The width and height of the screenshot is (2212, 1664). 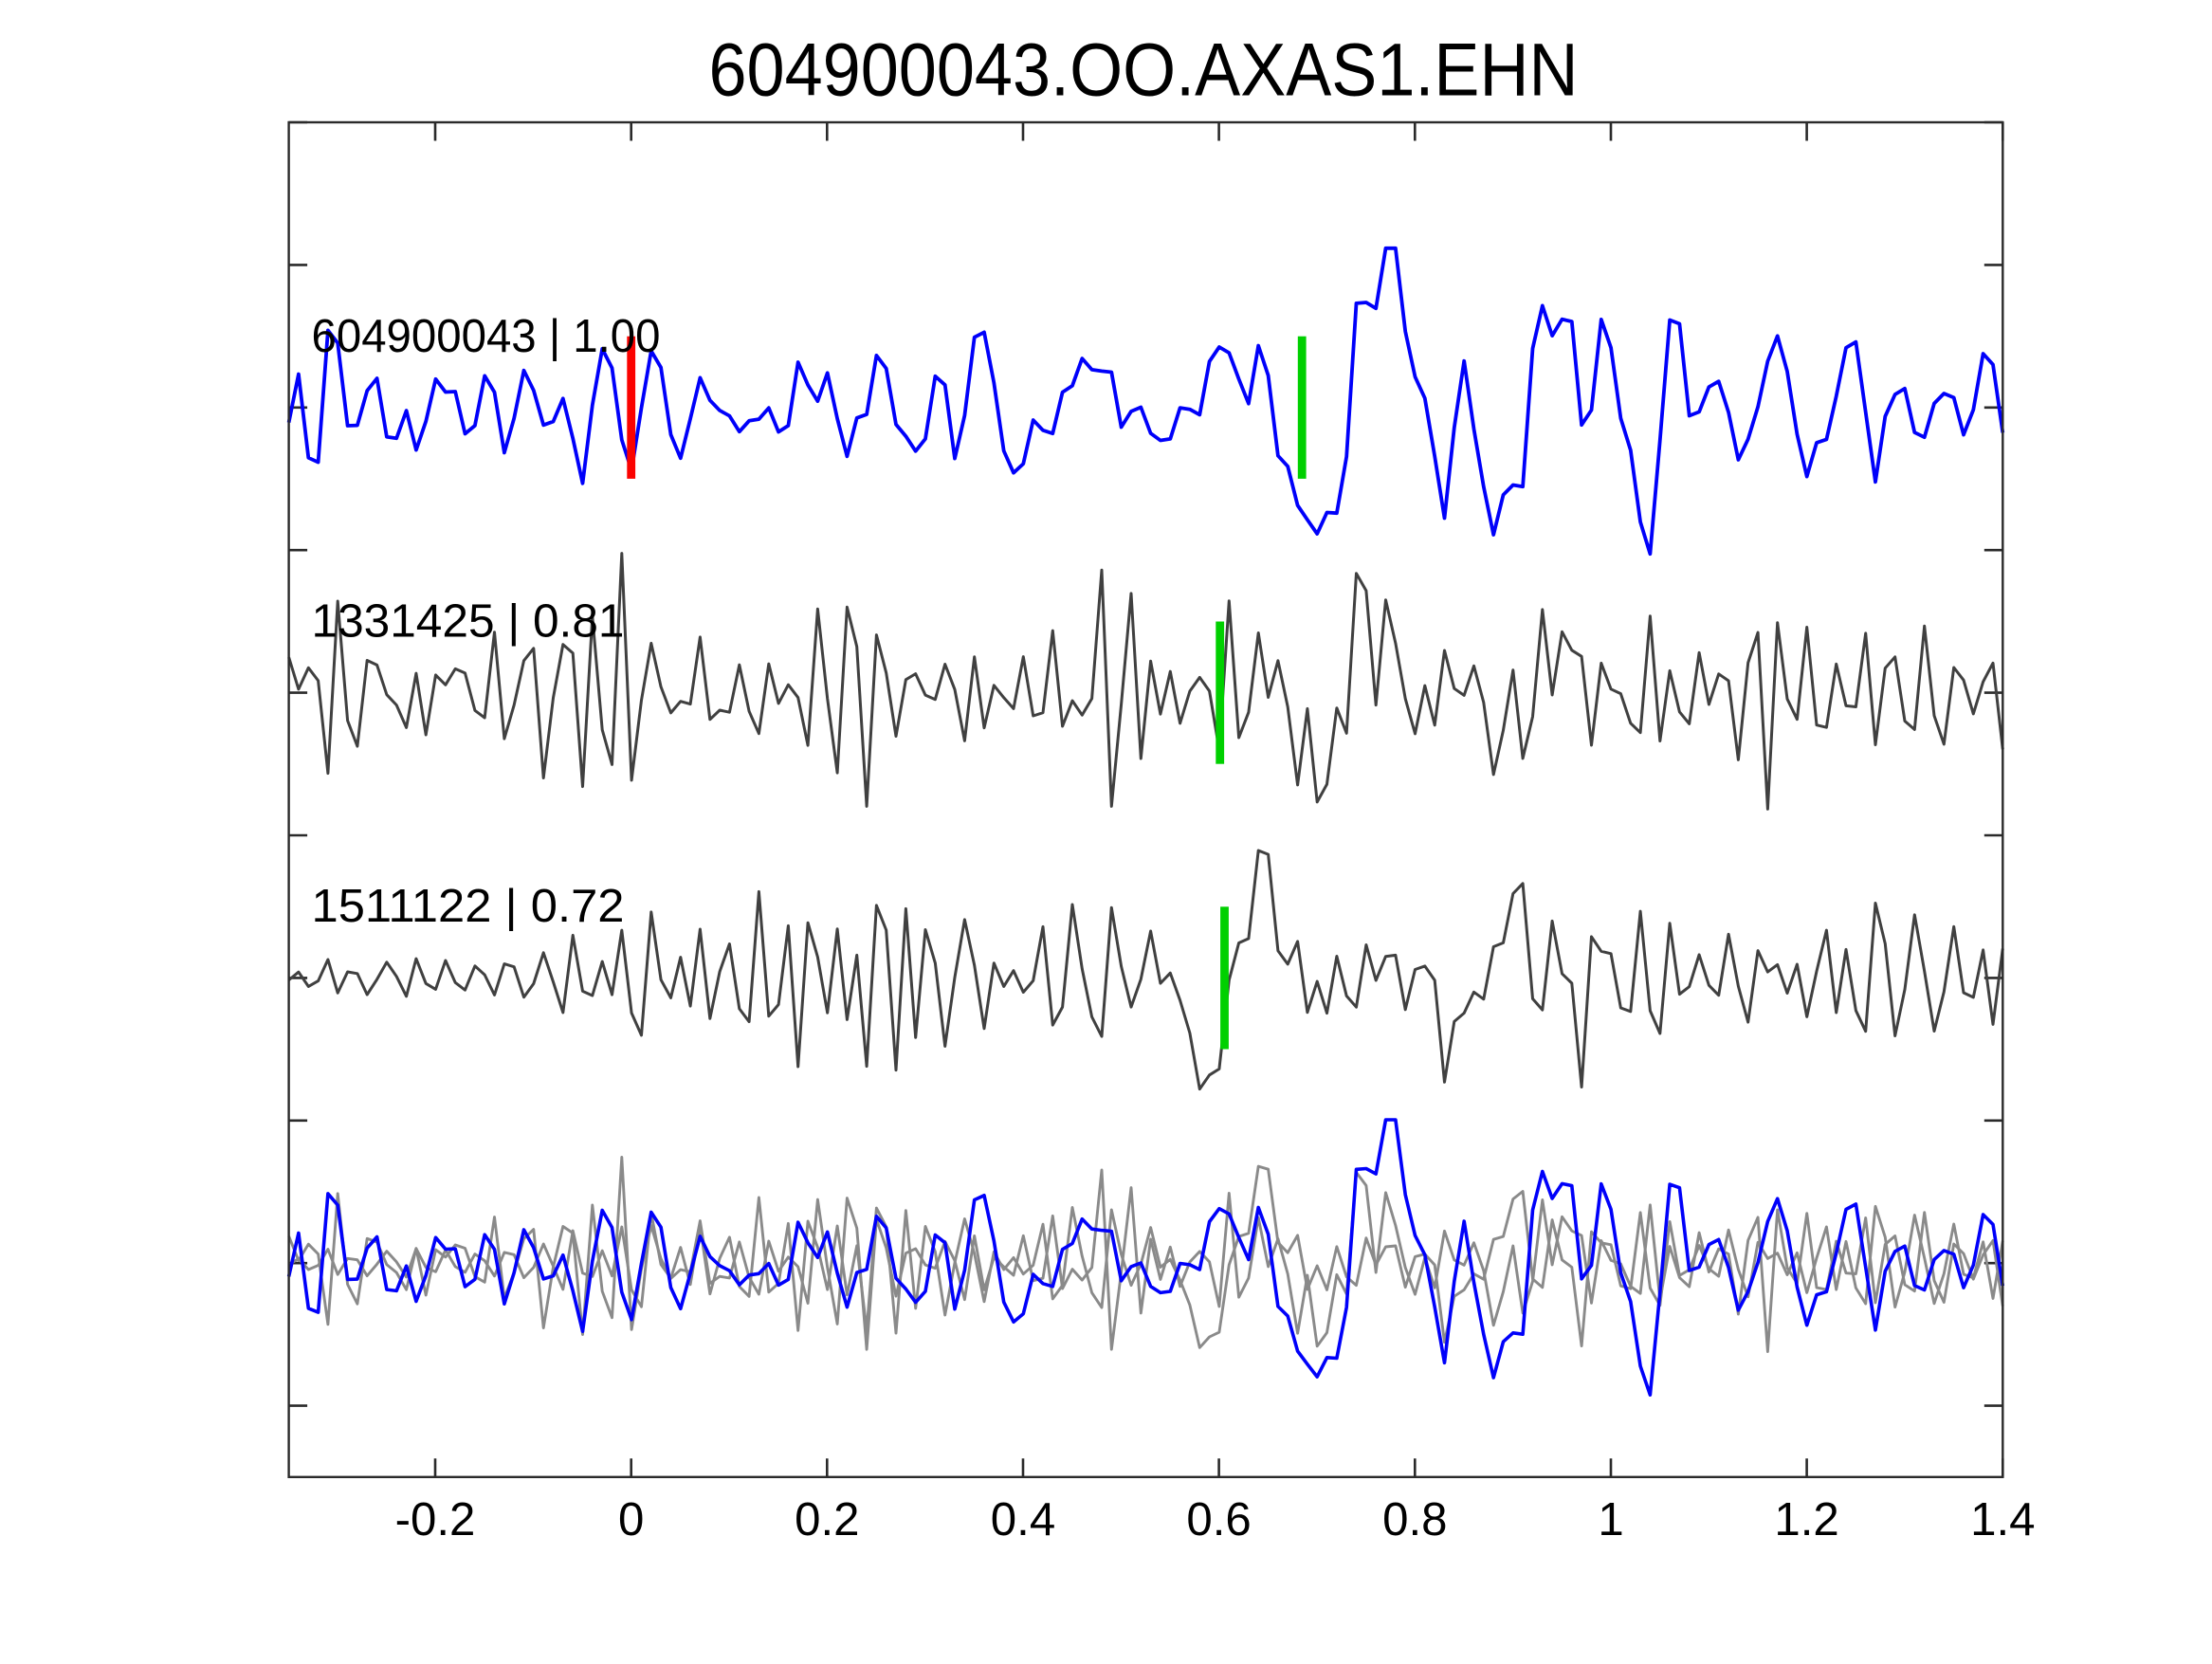 What do you see at coordinates (1144, 70) in the screenshot?
I see `svg-text: 604900043.OO.AXAS1.EHN` at bounding box center [1144, 70].